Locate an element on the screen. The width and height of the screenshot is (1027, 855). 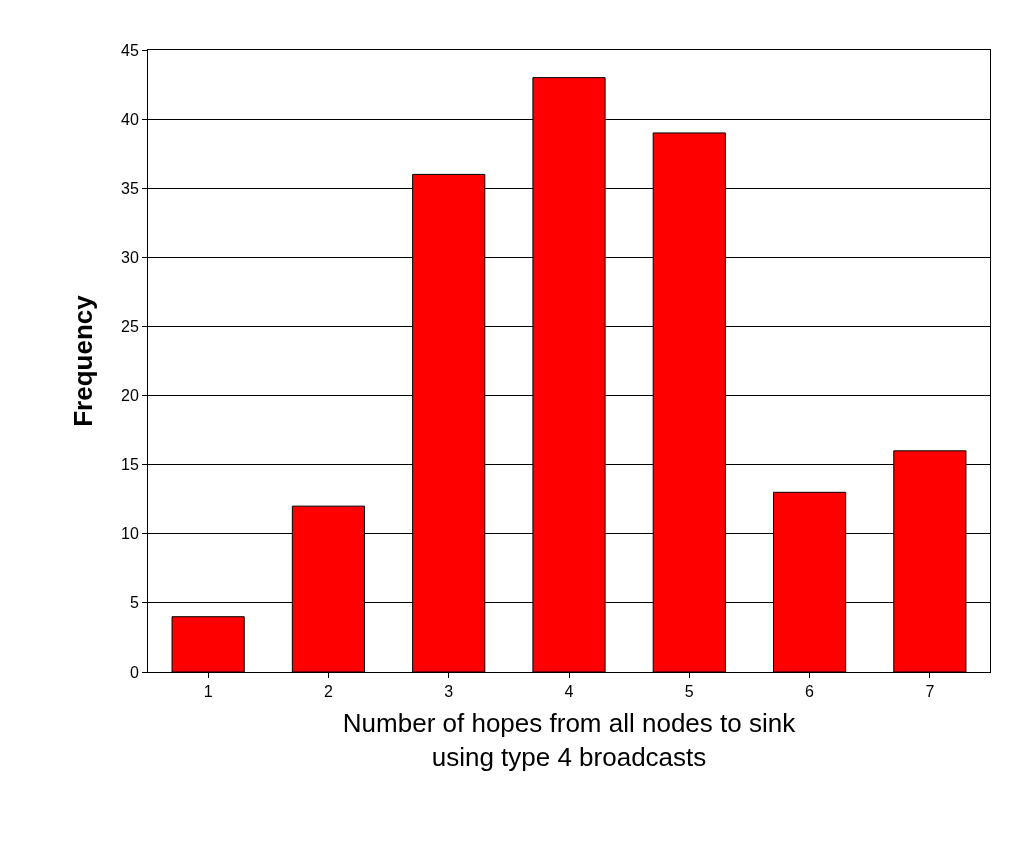
x-tick-label: 7 is located at coordinates (930, 692).